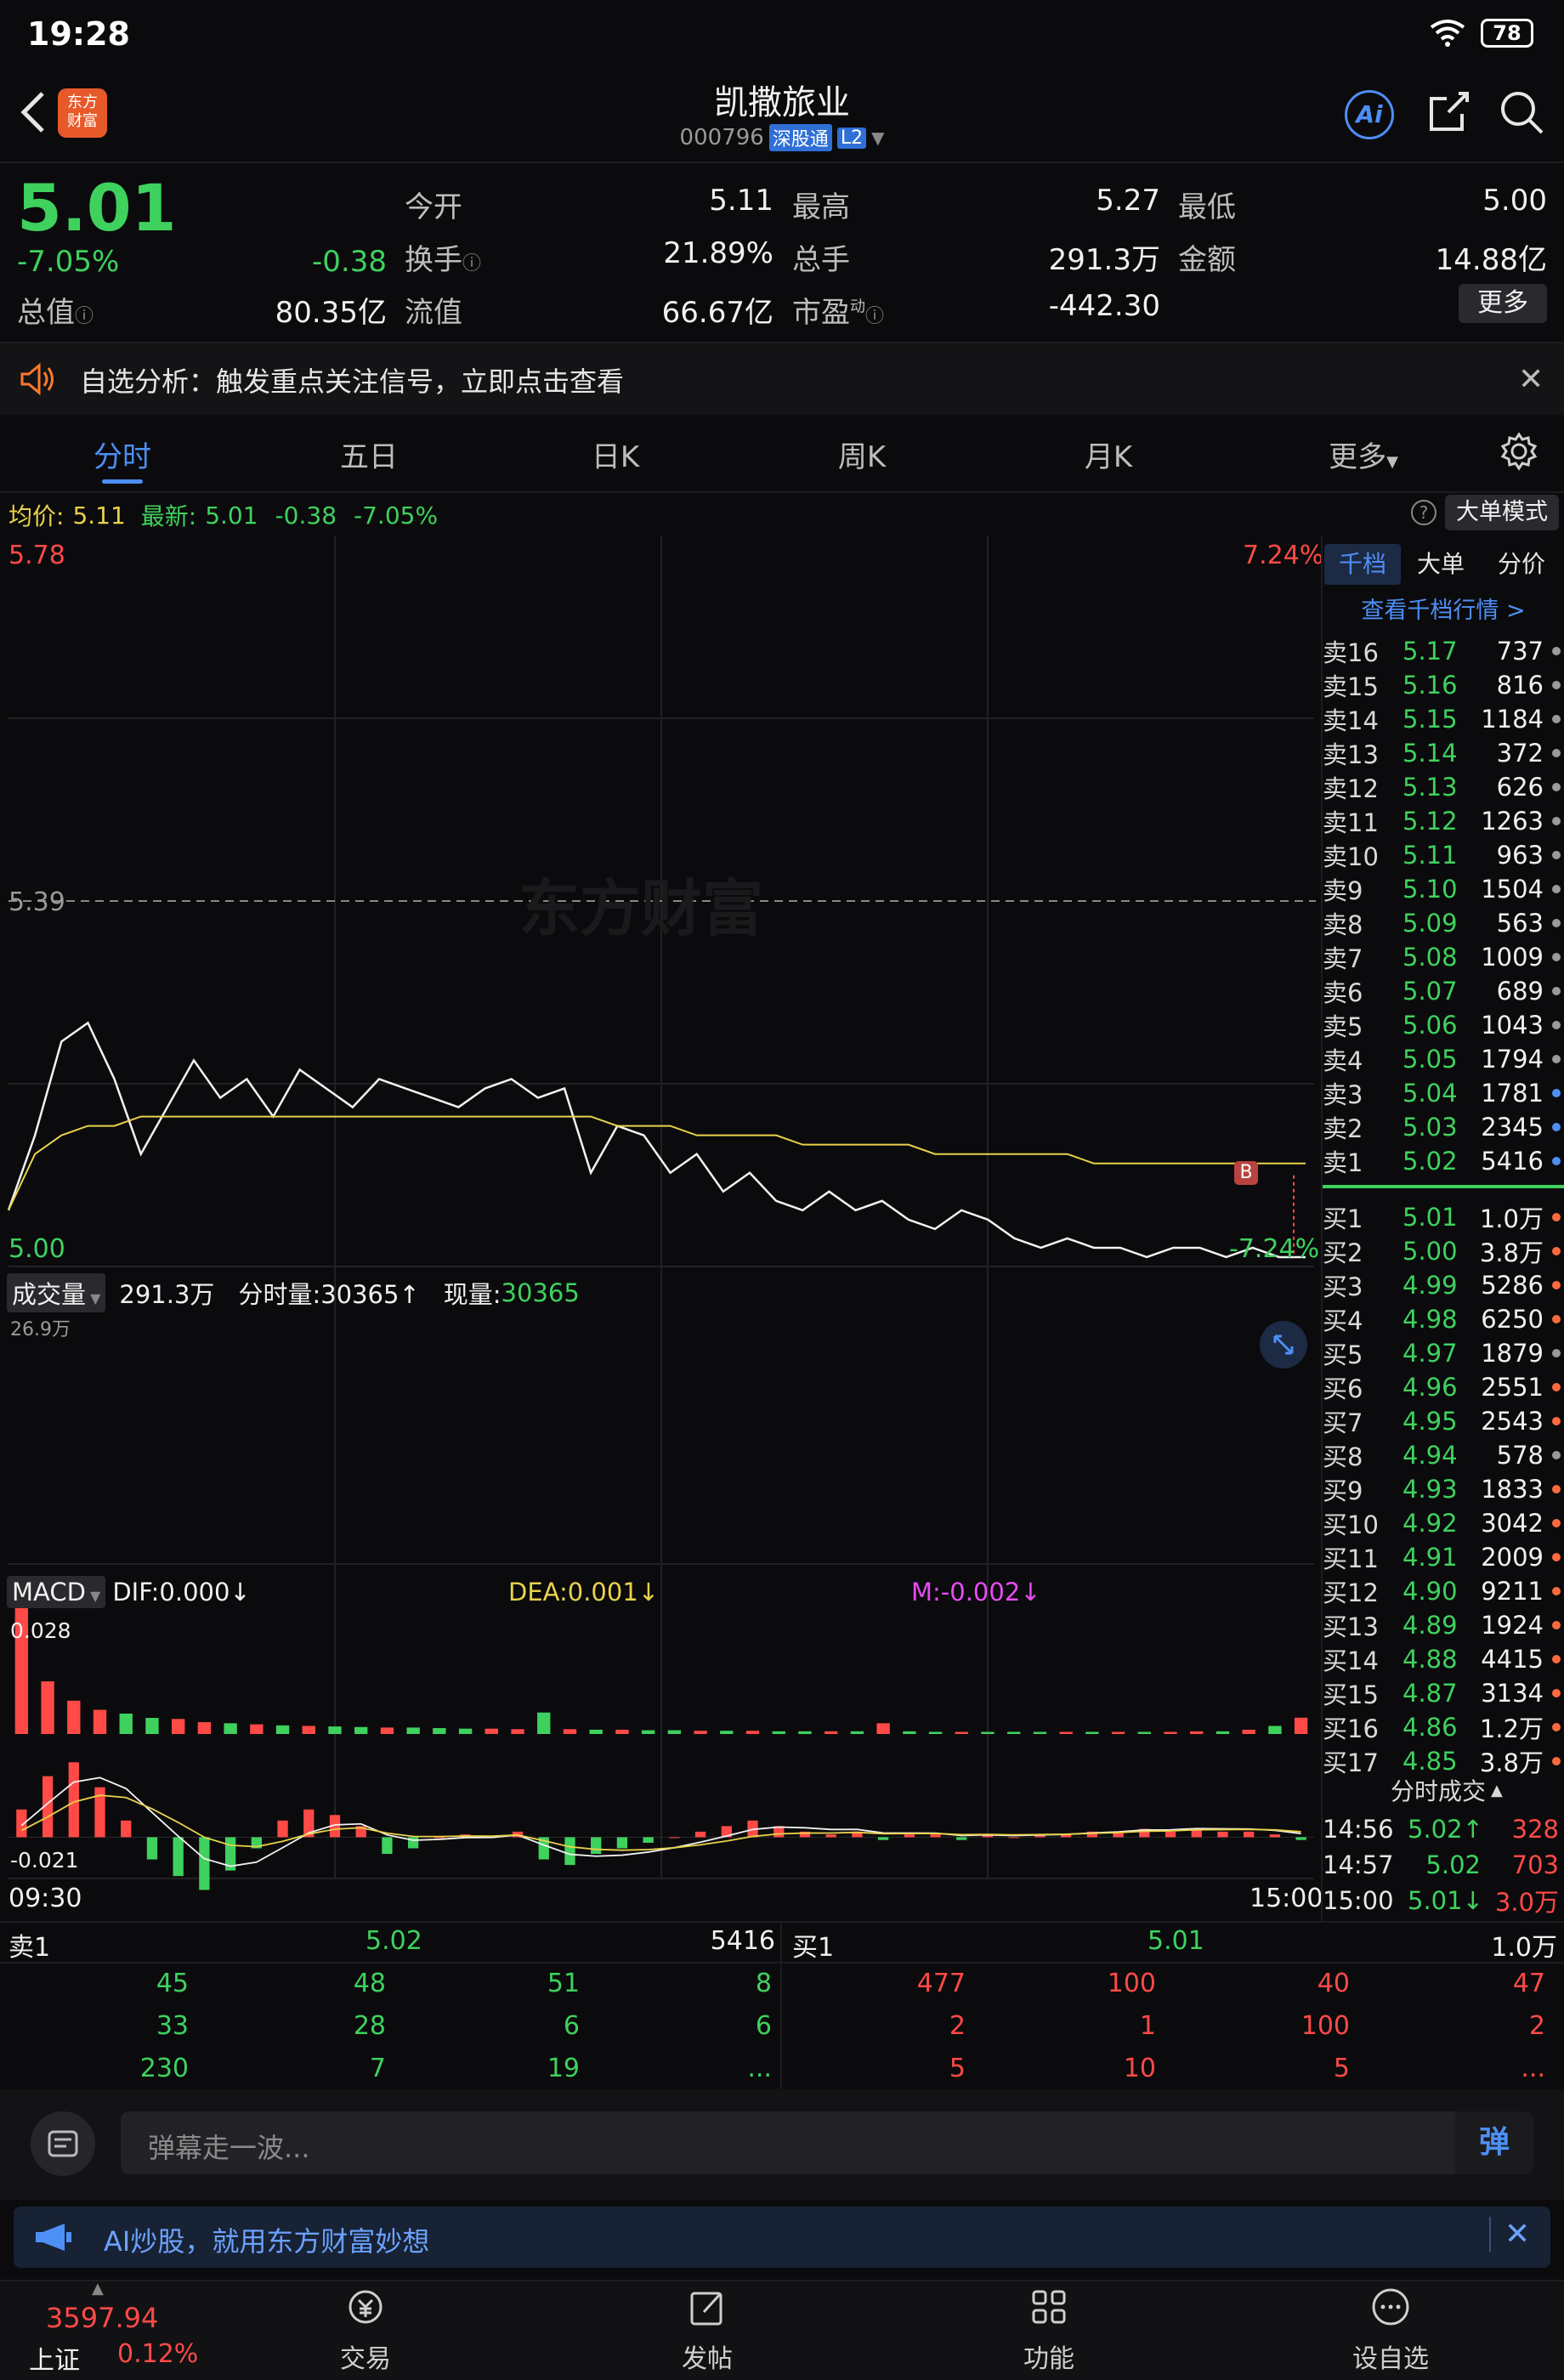 This screenshot has height=2380, width=1564. I want to click on order-price: 4.97, so click(1430, 1353).